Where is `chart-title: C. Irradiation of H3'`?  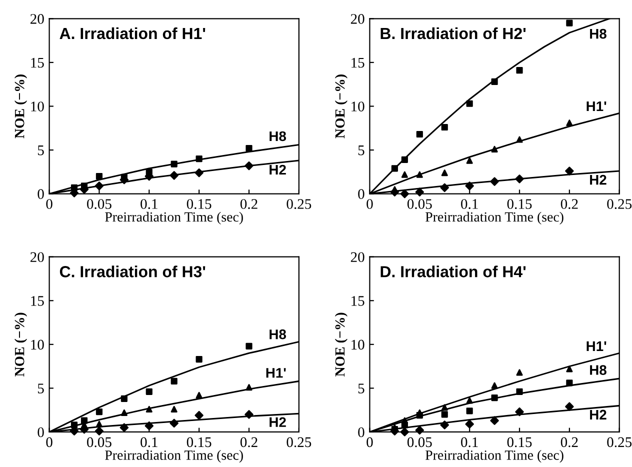
chart-title: C. Irradiation of H3' is located at coordinates (133, 272).